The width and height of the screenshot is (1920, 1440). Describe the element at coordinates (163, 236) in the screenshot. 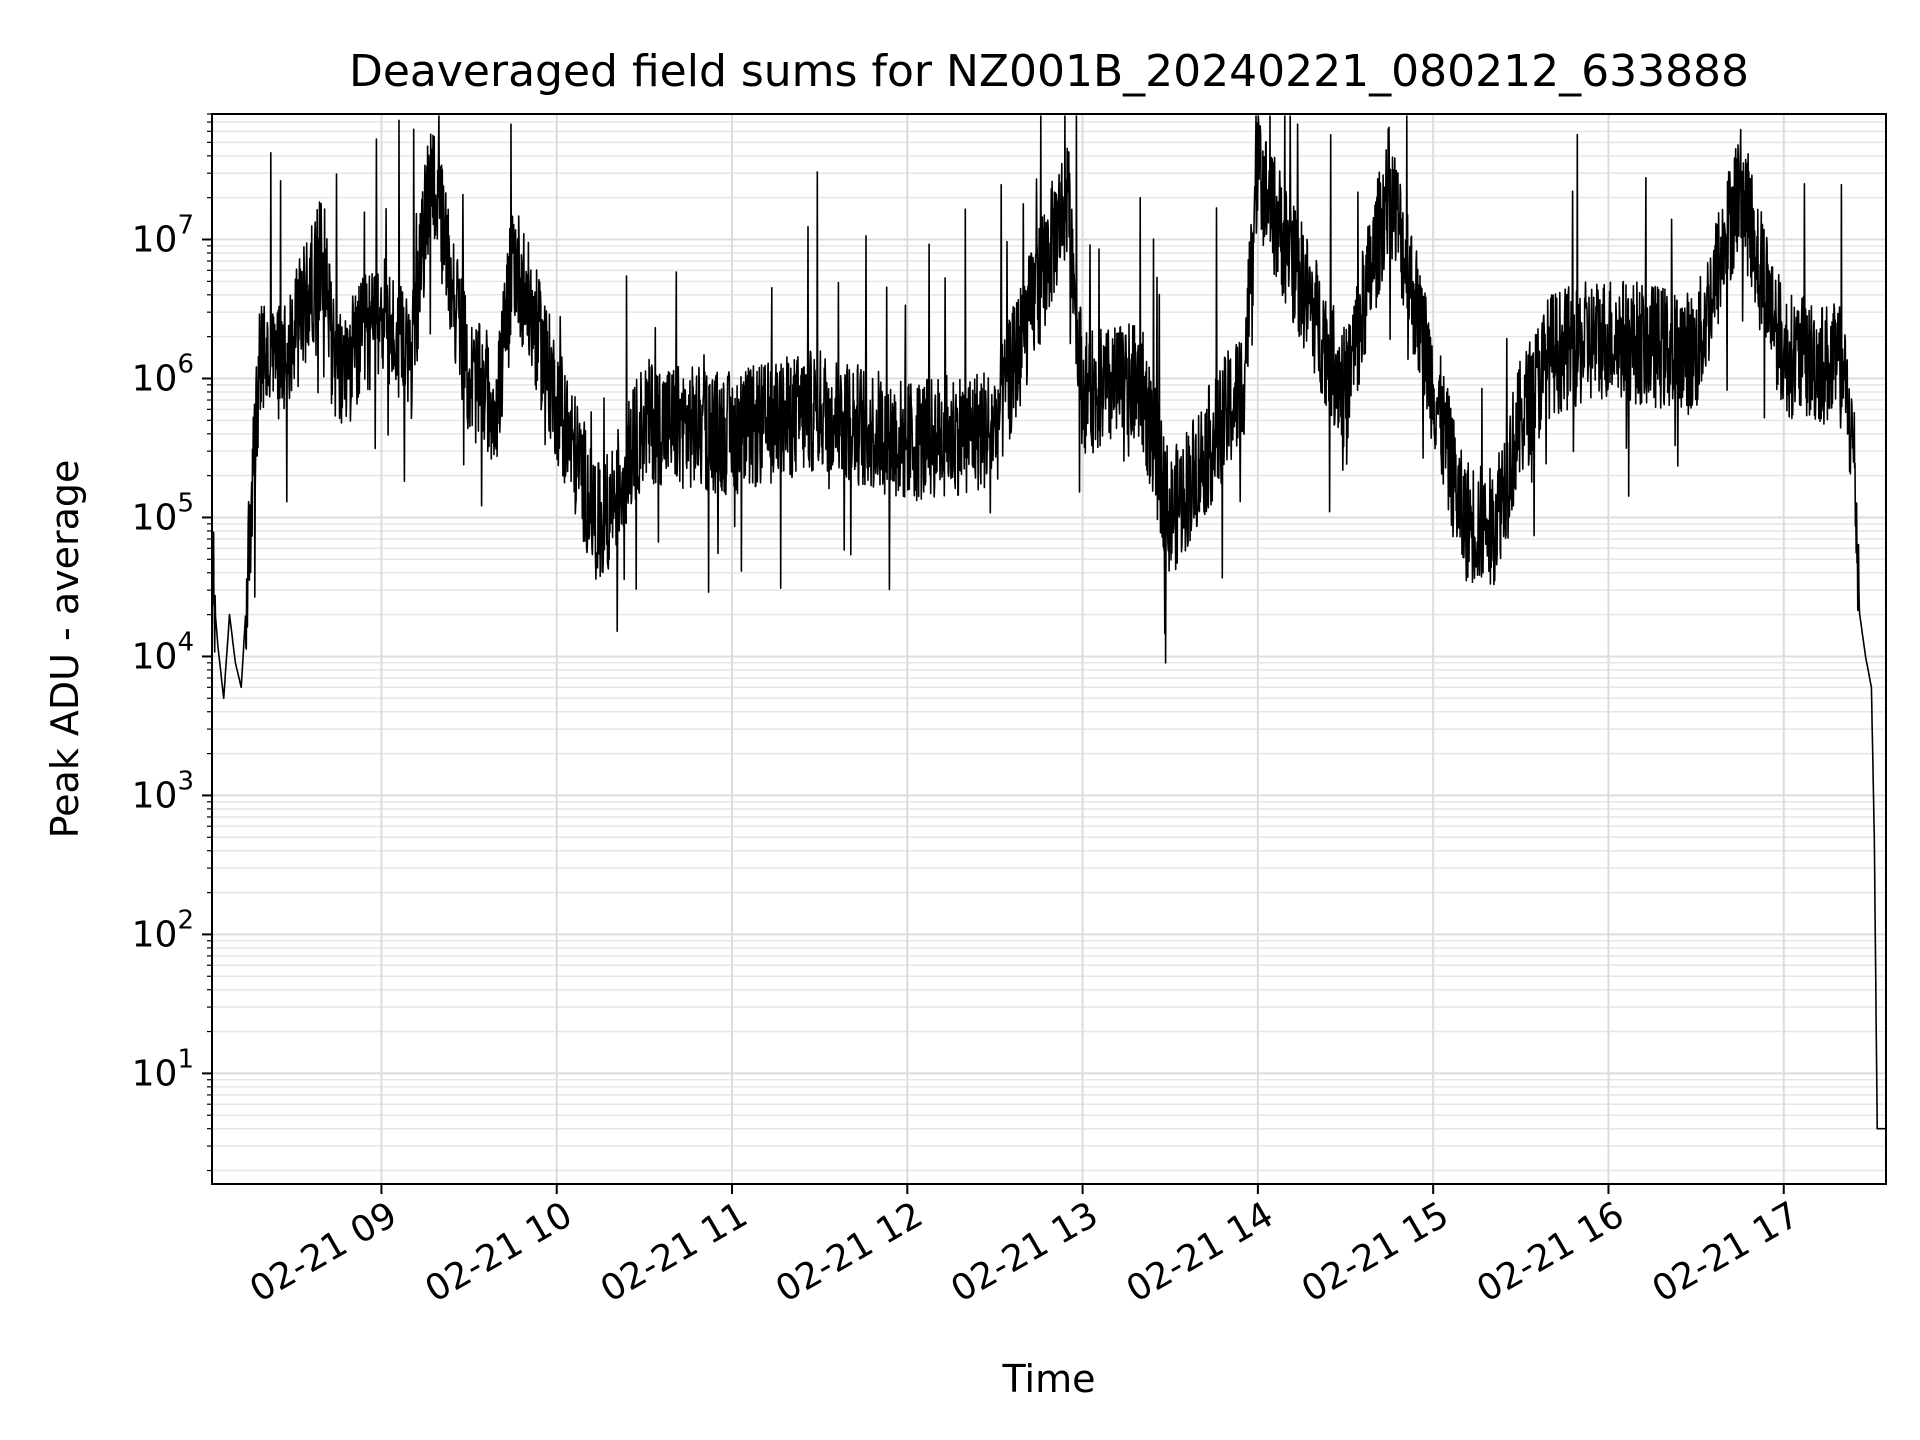

I see `y-tick-label: 10⁷` at that location.